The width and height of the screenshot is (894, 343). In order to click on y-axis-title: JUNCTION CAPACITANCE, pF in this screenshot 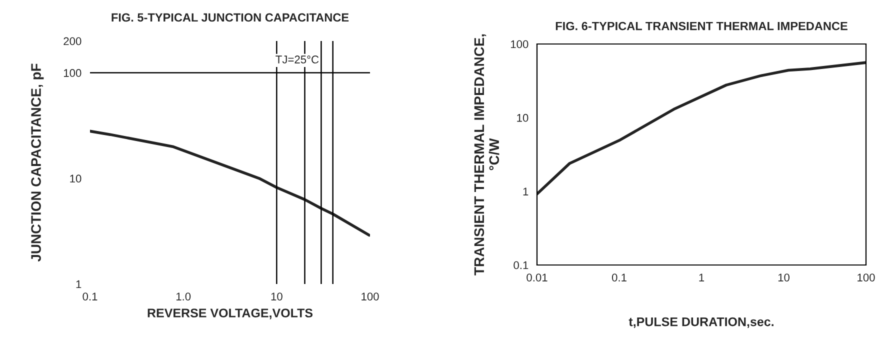, I will do `click(37, 163)`.